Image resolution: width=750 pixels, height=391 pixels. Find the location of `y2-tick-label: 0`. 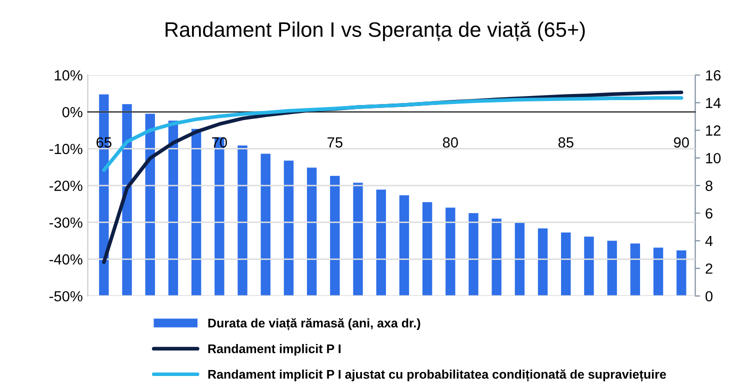

y2-tick-label: 0 is located at coordinates (709, 296).